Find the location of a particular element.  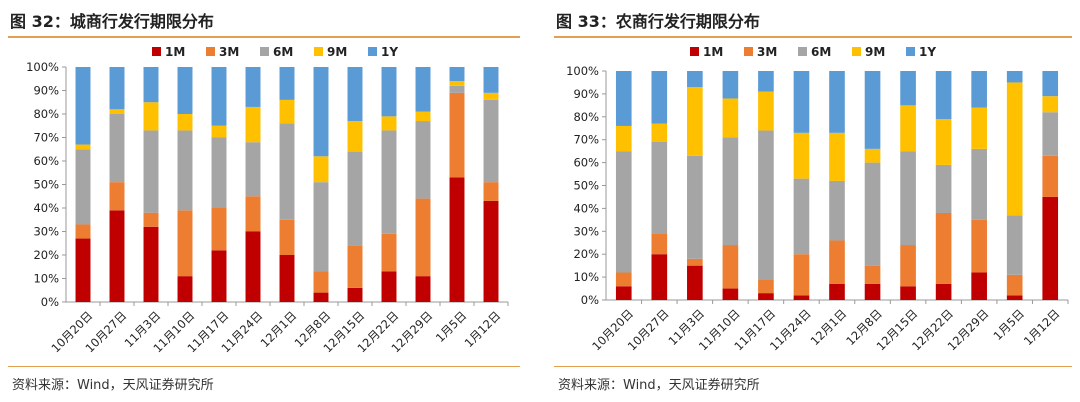

legend-swatch-1m is located at coordinates (156, 51).